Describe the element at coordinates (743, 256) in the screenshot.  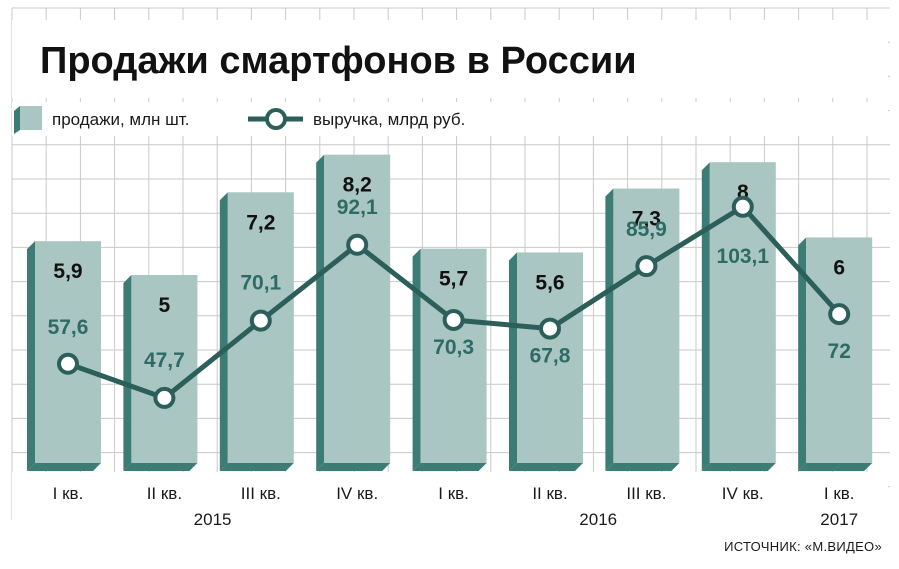
I see `revenue-value-label: 103,1` at that location.